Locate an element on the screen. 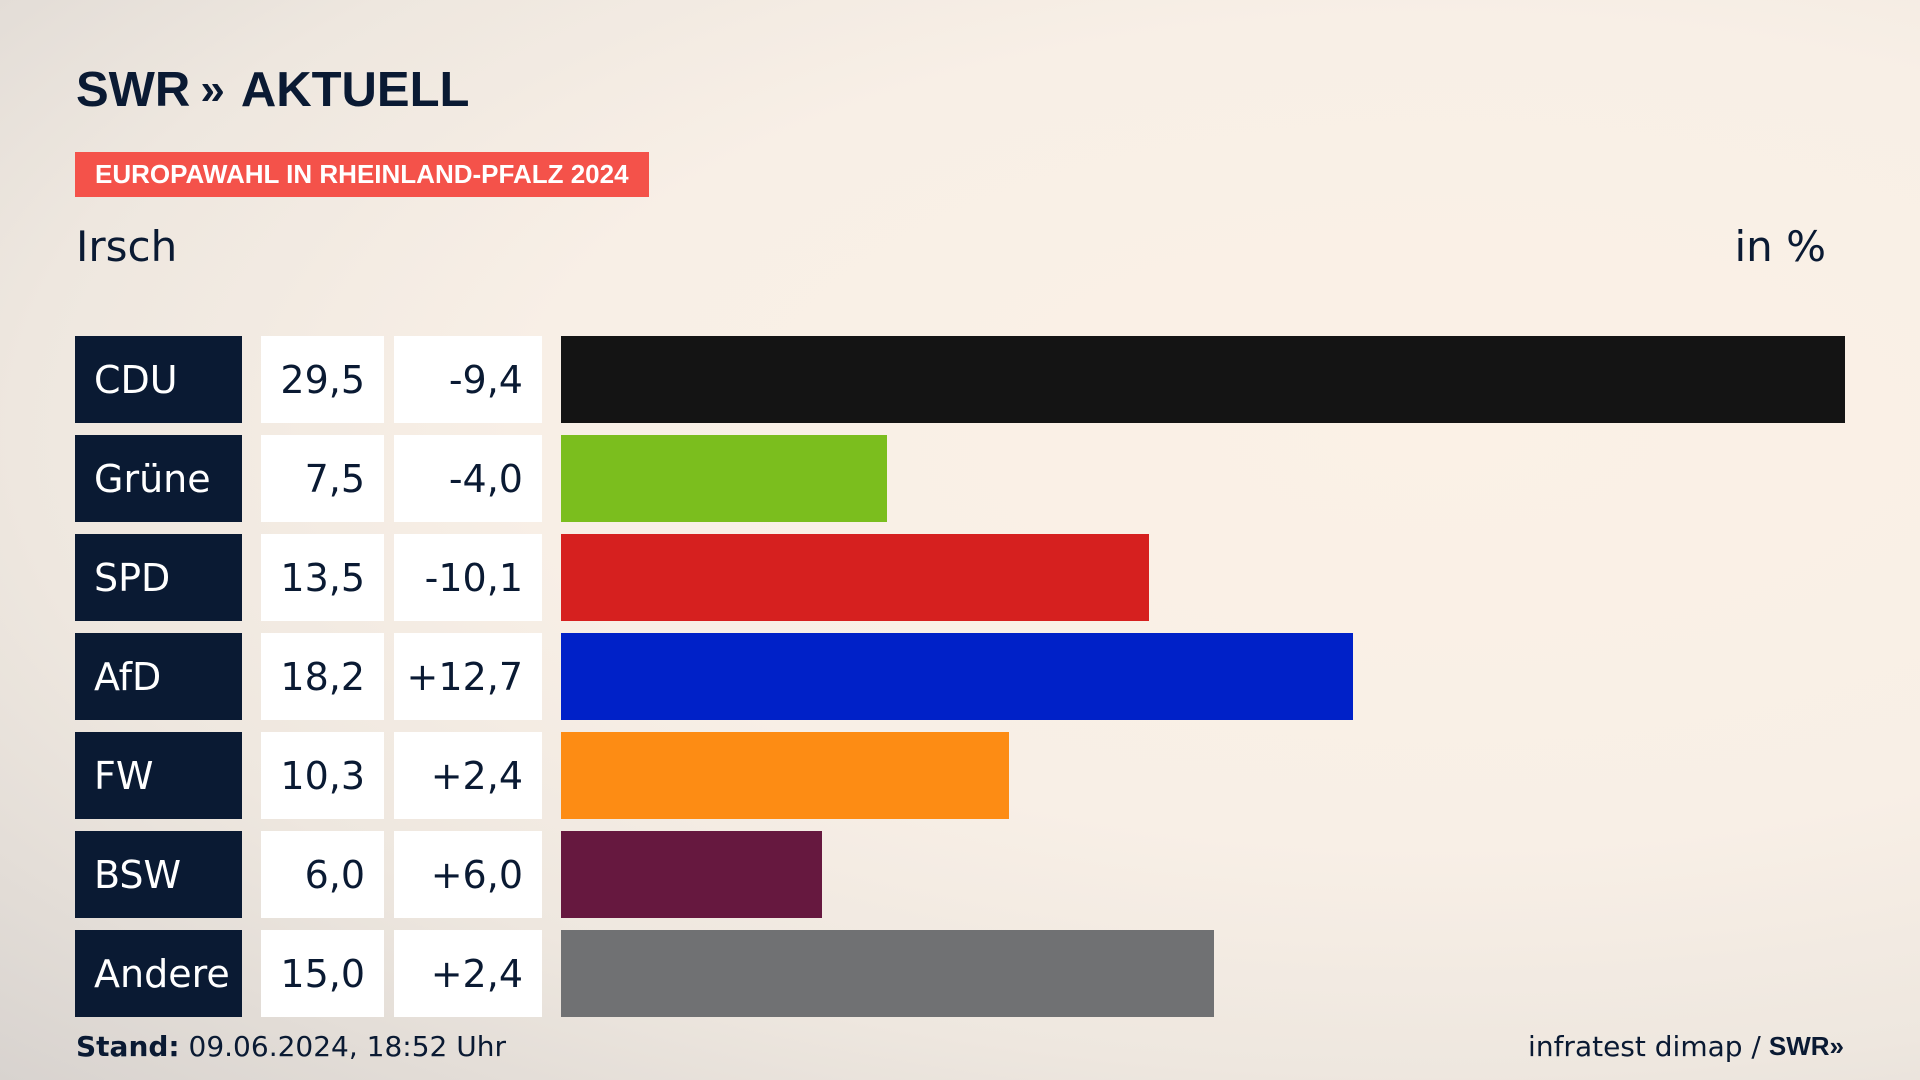 This screenshot has height=1080, width=1920. stand-label: Stand: is located at coordinates (128, 1046).